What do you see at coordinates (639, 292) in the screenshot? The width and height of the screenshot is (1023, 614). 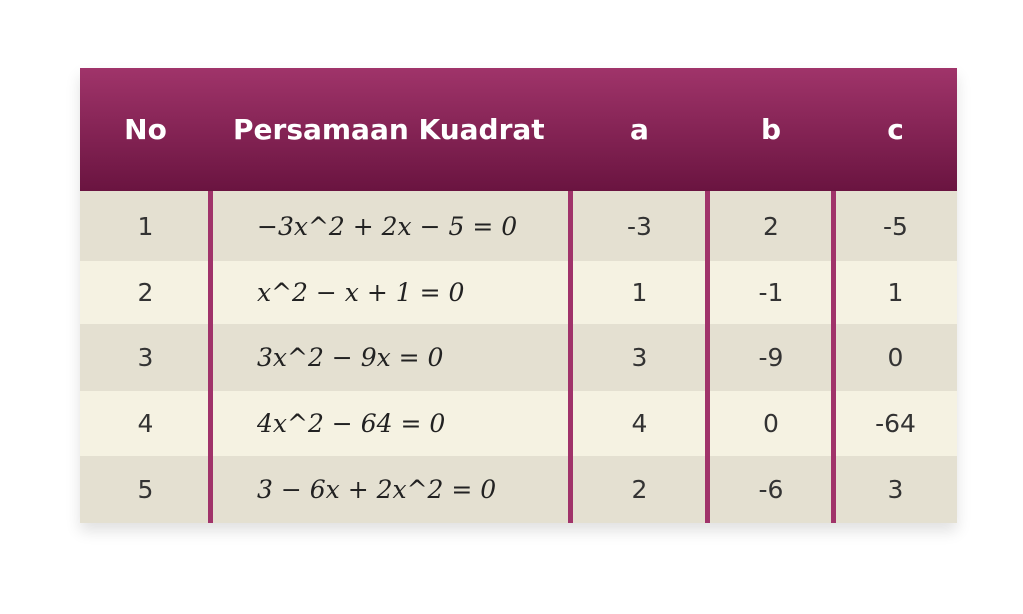 I see `cell-a: 1` at bounding box center [639, 292].